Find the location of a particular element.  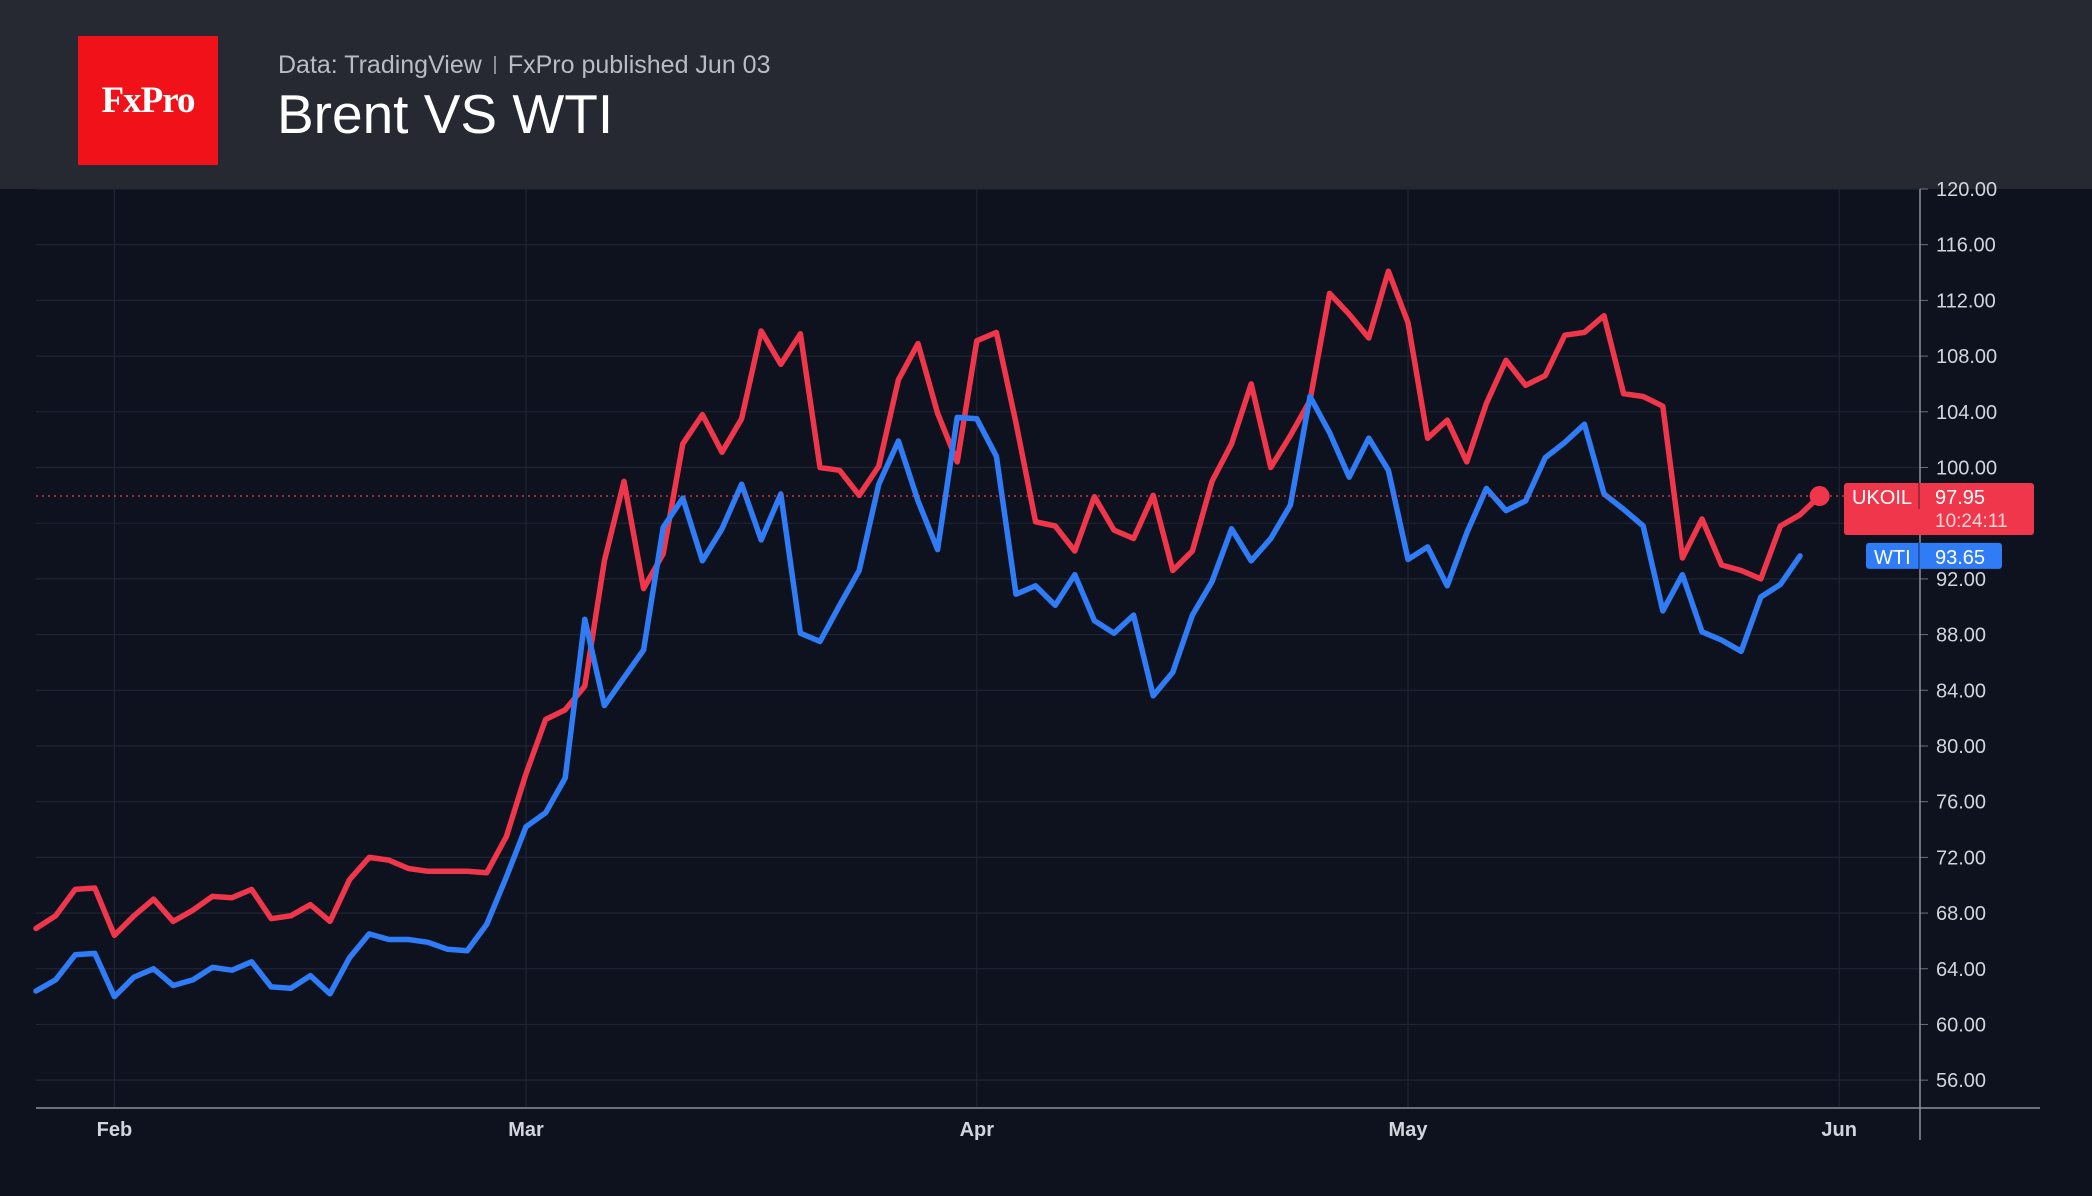

y-tick-label: 84.00 is located at coordinates (1961, 691).